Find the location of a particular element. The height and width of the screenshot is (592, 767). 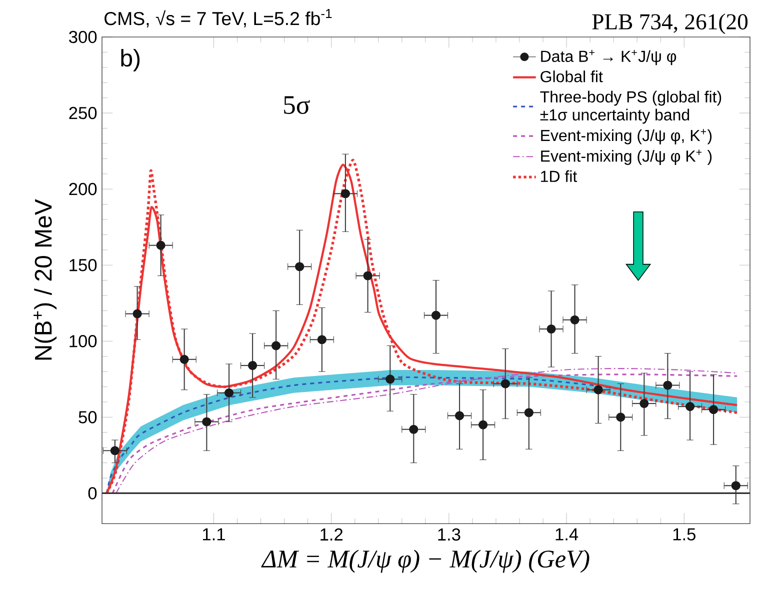

y-tick-label: 150 is located at coordinates (83, 265).